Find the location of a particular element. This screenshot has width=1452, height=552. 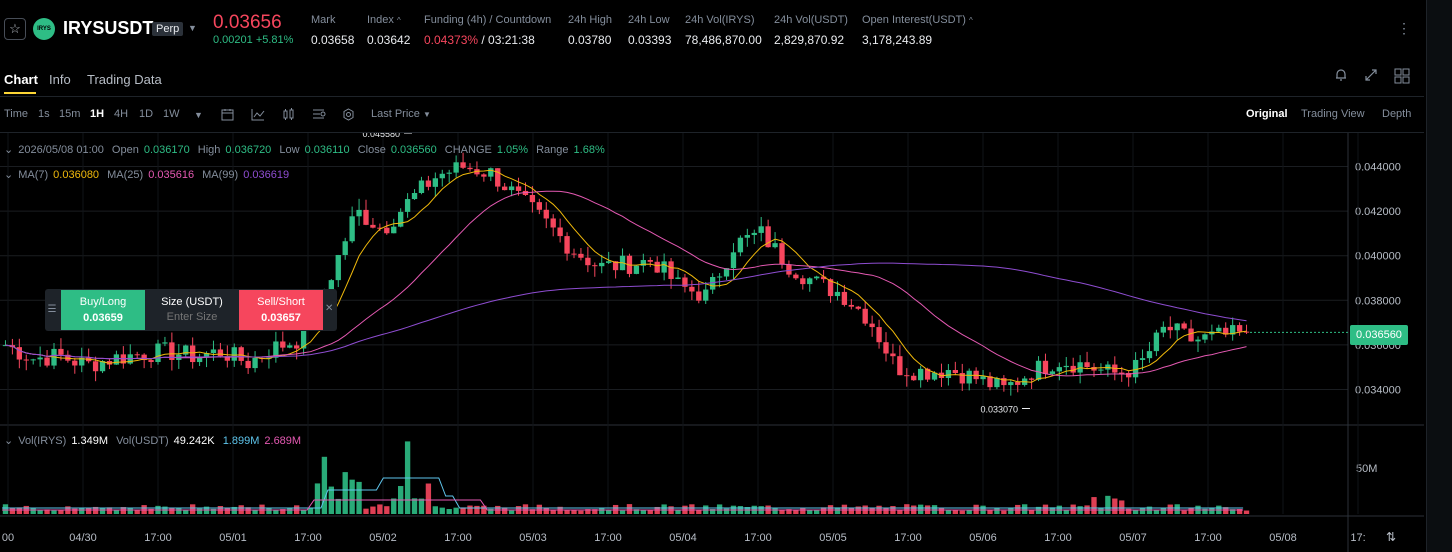

interval-dropdown-icon: ▼ is located at coordinates (198, 115).